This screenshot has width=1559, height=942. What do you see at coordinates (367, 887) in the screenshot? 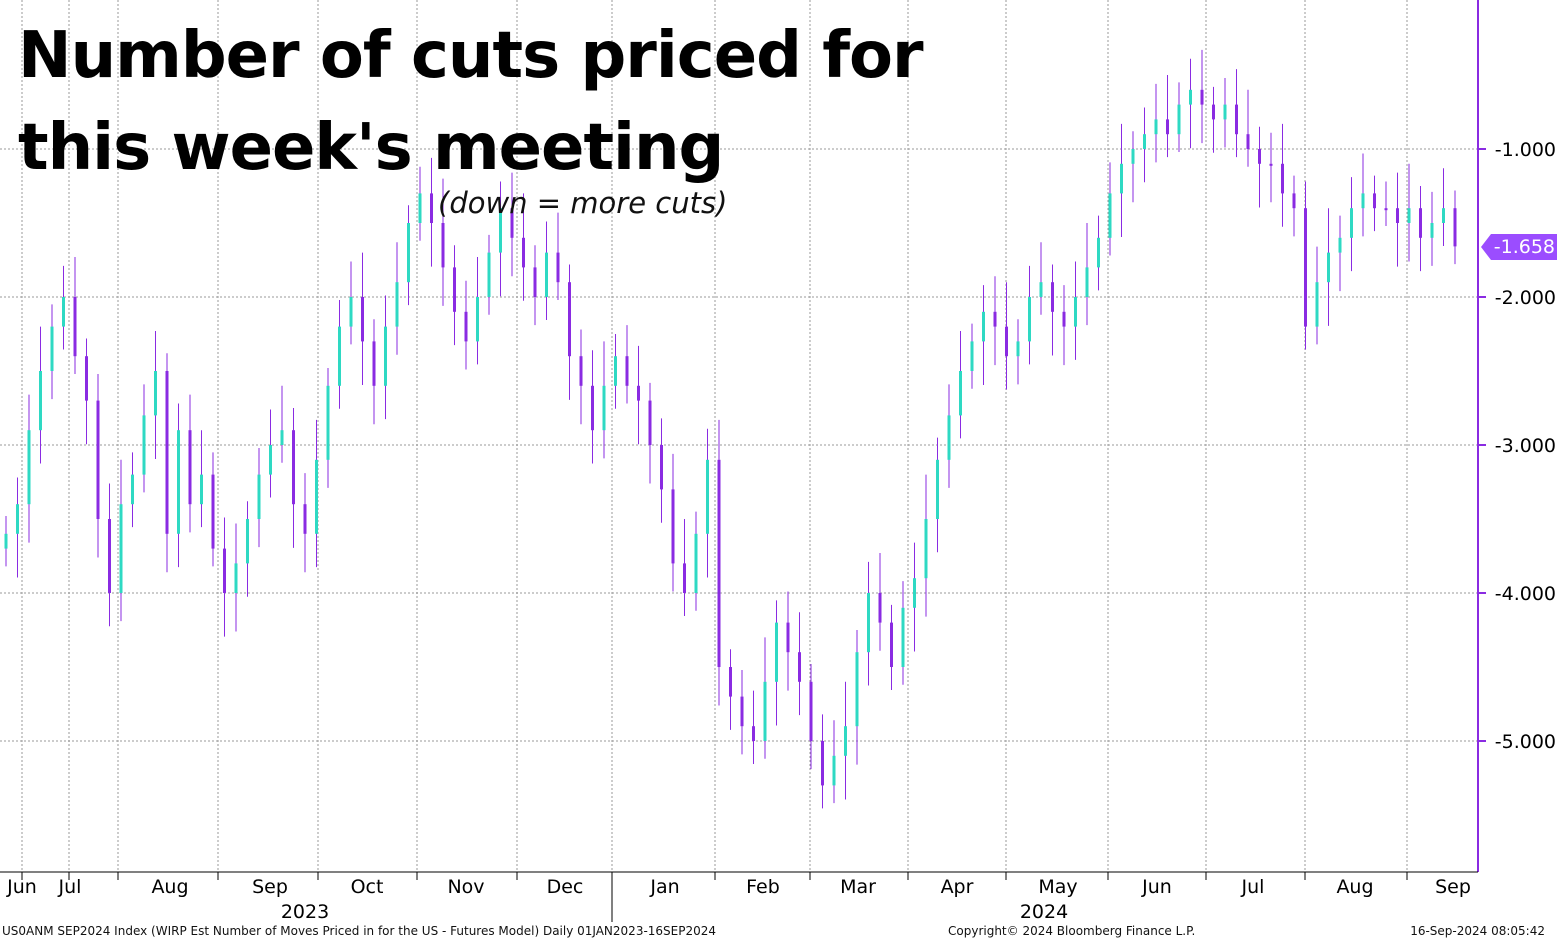
I see `x-month-label: Oct` at bounding box center [367, 887].